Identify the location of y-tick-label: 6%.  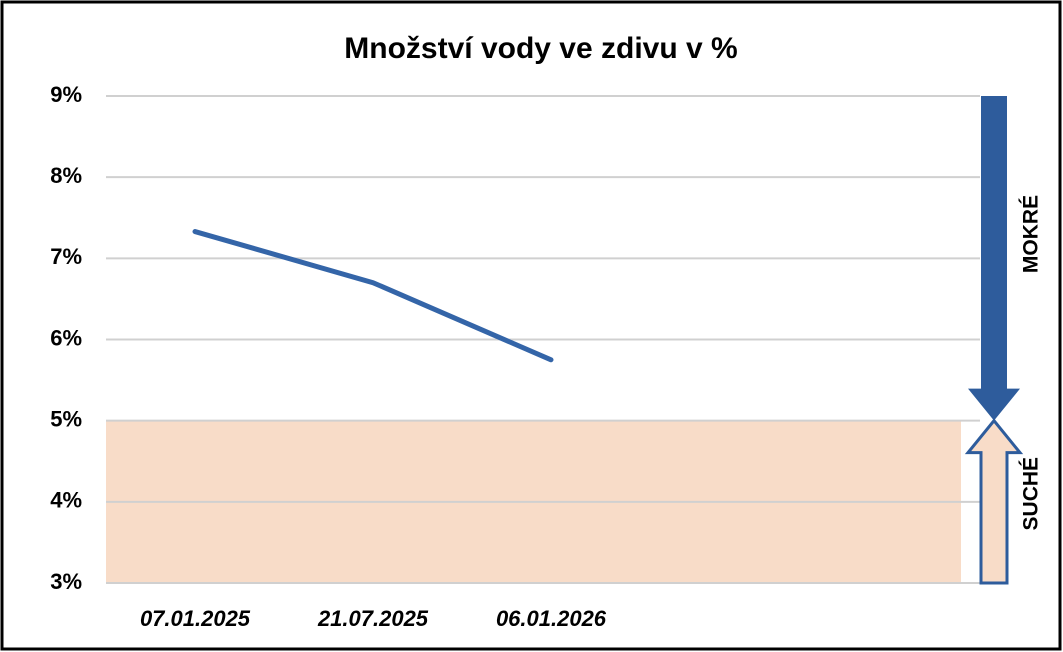
(66, 337).